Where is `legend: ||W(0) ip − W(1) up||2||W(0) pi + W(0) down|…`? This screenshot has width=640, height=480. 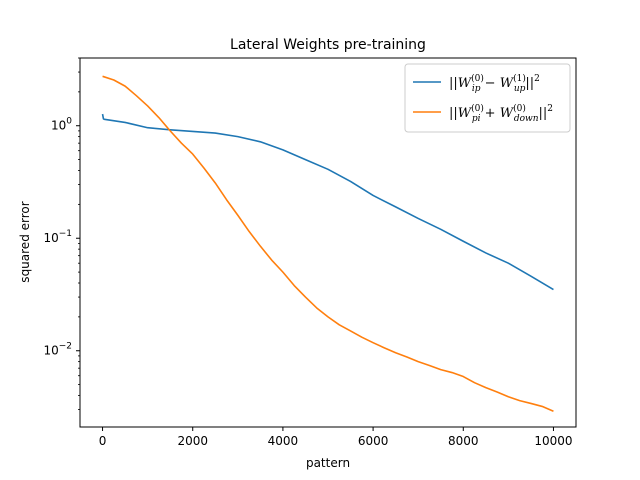
legend: ||W(0) ip − W(1) up||2||W(0) pi + W(0) down|… is located at coordinates (487, 98).